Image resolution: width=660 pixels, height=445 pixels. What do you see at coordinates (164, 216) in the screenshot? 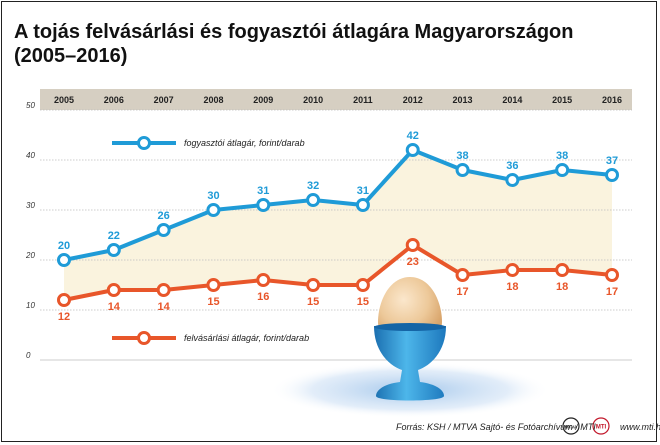
I see `data-label: 26` at bounding box center [164, 216].